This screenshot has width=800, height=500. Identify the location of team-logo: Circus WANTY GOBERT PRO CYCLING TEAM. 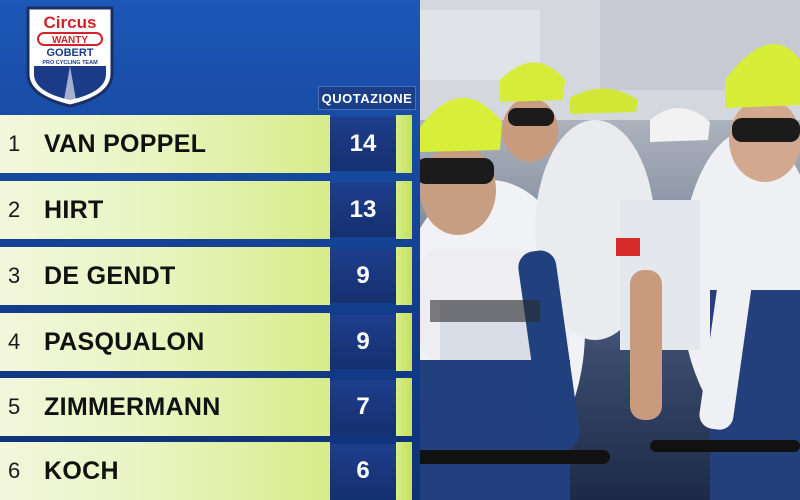
(70, 56).